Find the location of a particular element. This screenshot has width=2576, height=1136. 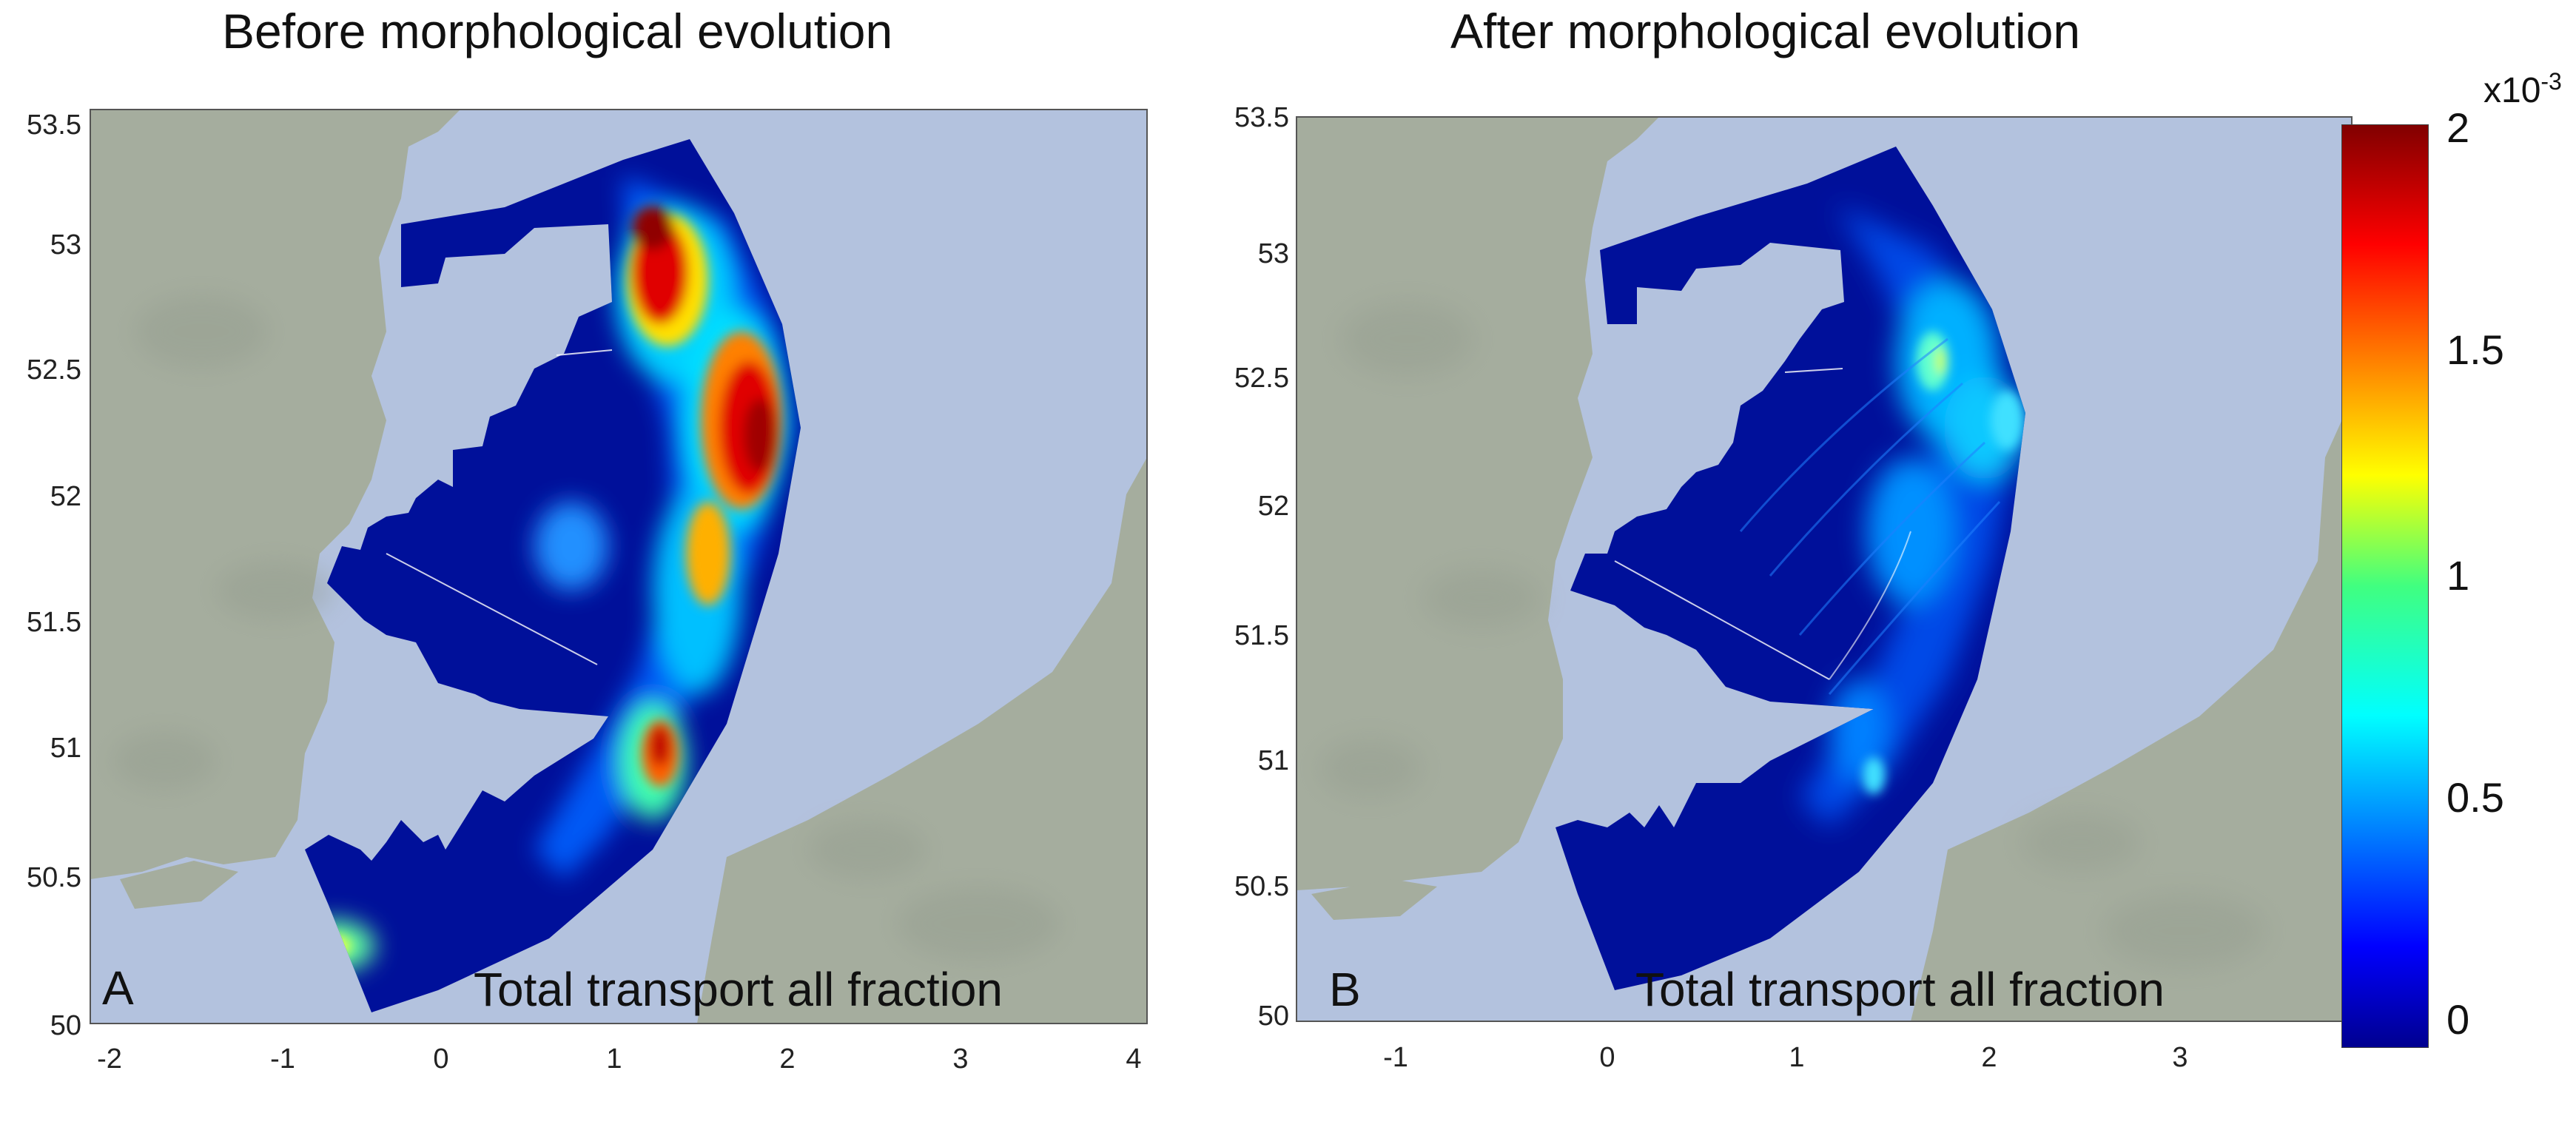

xtick-b: 3 is located at coordinates (2180, 1057).